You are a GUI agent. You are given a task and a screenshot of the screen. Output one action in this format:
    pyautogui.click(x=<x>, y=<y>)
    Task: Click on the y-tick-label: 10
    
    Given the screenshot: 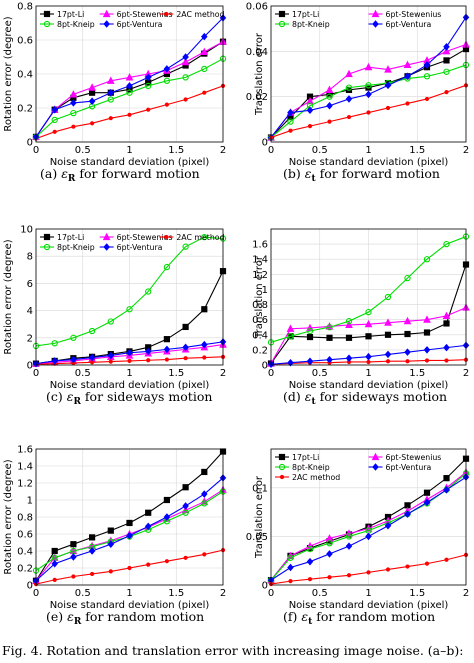 What is the action you would take?
    pyautogui.click(x=26, y=230)
    